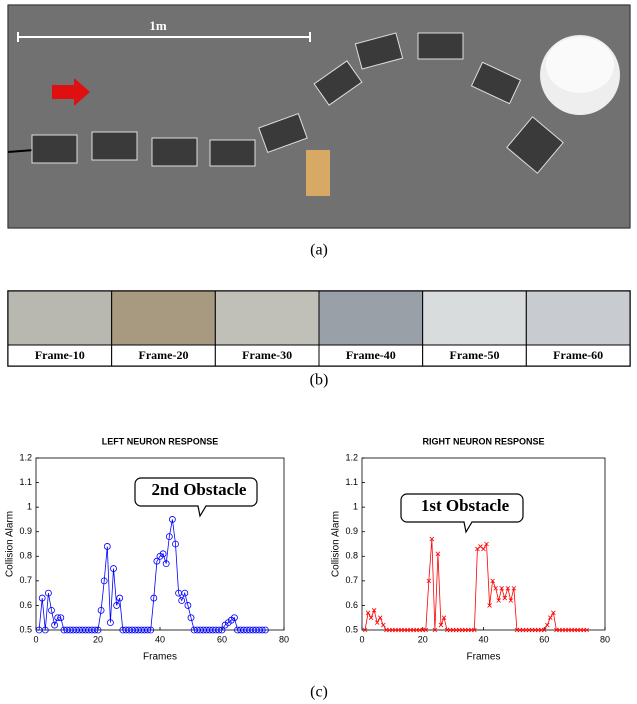 This screenshot has width=637, height=704. What do you see at coordinates (475, 355) in the screenshot?
I see `frame-label: Frame-50` at bounding box center [475, 355].